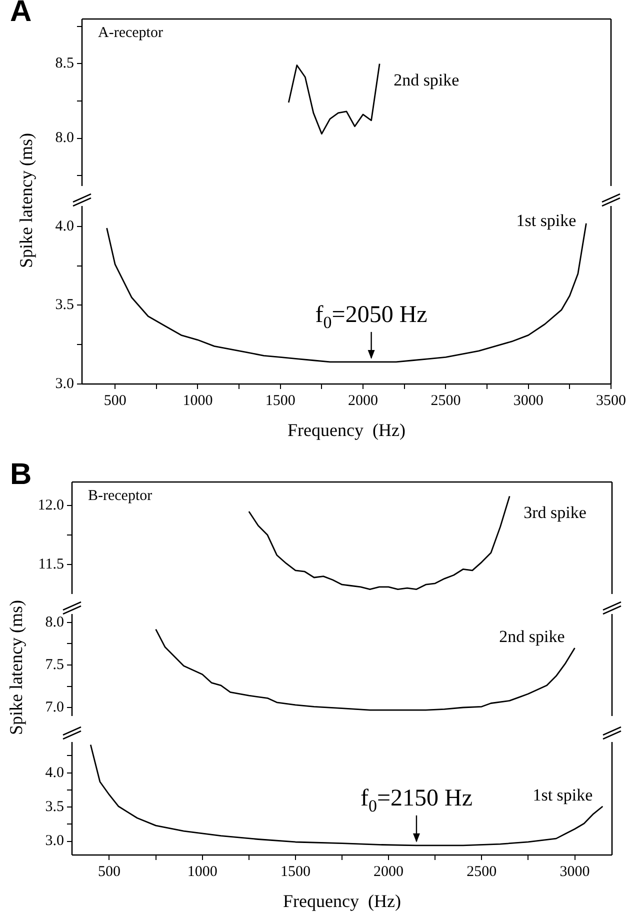  I want to click on y-tick-label: 8.5, so click(64, 64).